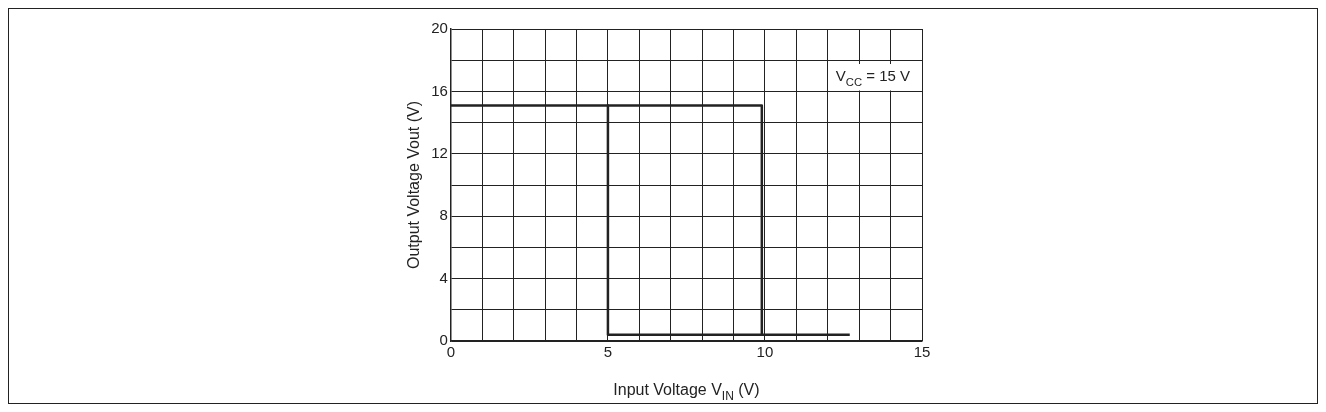  Describe the element at coordinates (443, 277) in the screenshot. I see `y-tick-label: 4` at that location.